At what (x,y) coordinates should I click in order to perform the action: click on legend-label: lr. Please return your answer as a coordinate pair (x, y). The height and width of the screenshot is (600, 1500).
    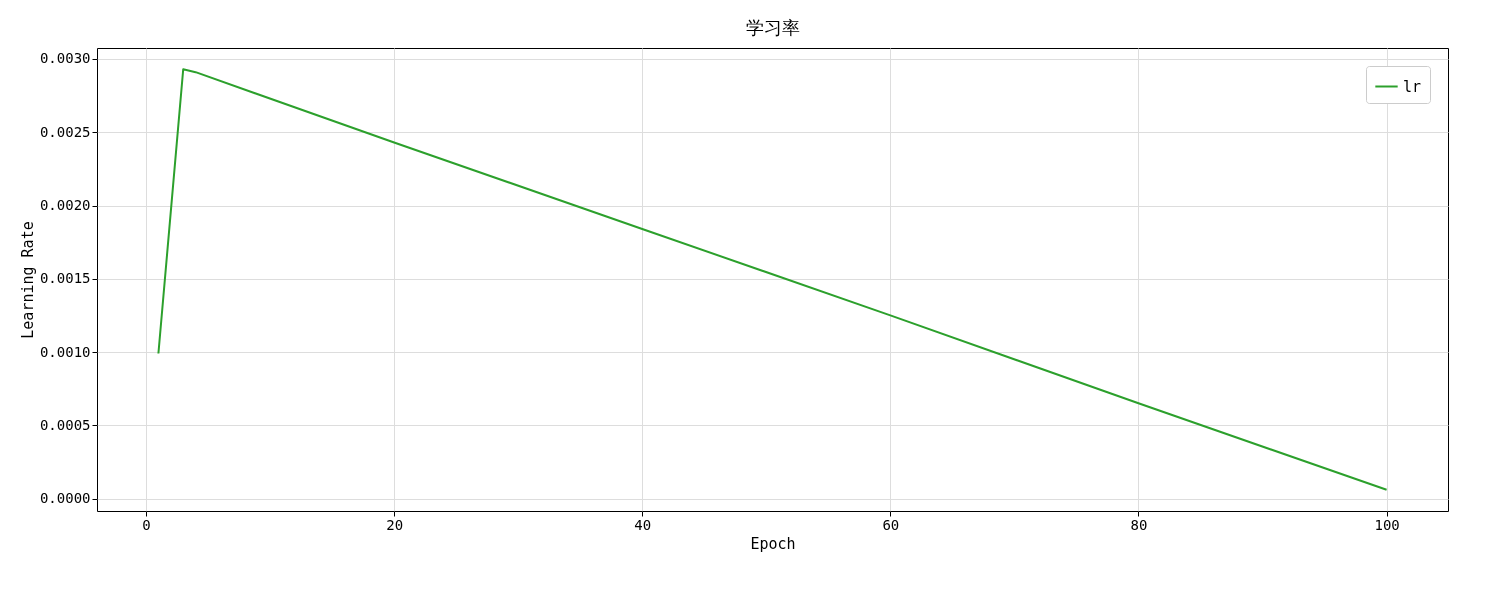
    Looking at the image, I should click on (1412, 86).